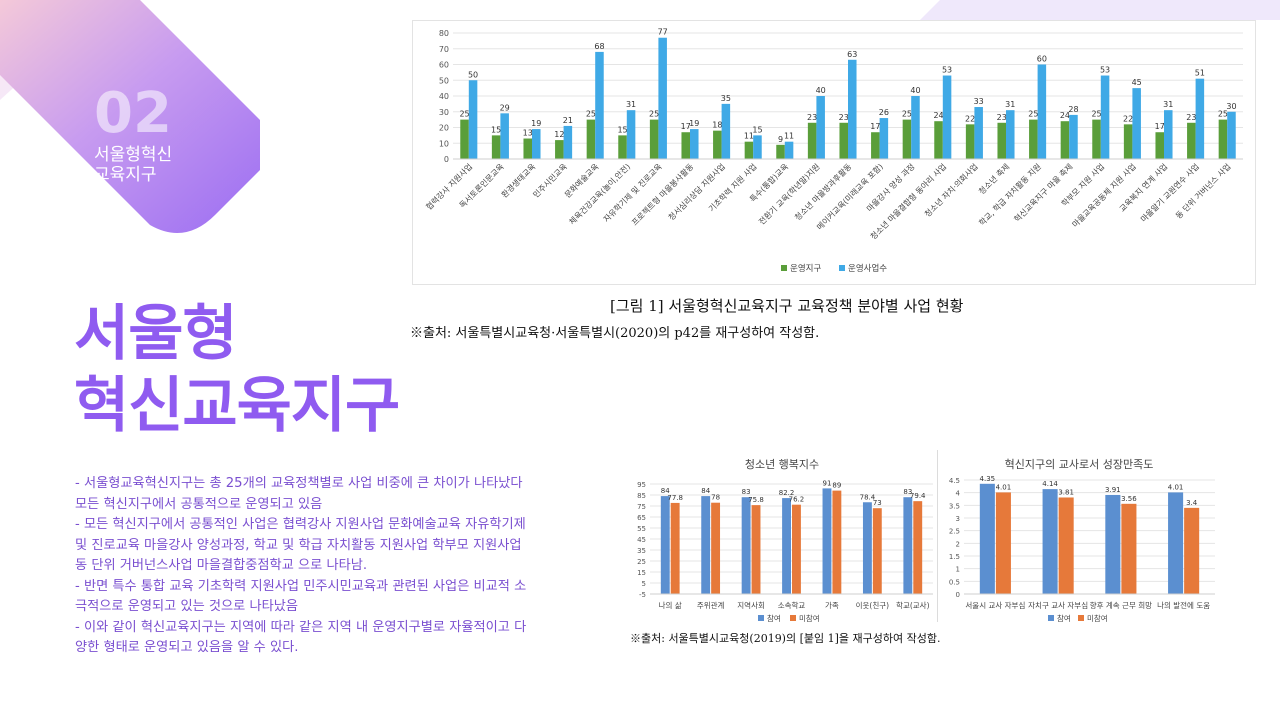 The height and width of the screenshot is (720, 1280). What do you see at coordinates (915, 90) in the screenshot?
I see `data-label: 40` at bounding box center [915, 90].